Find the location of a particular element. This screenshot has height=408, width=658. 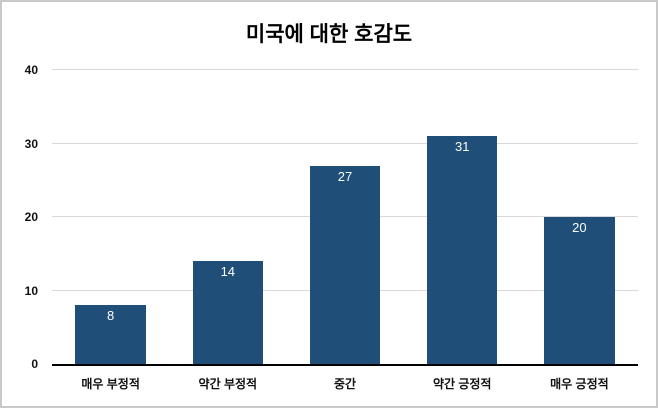

bar: 14 is located at coordinates (227, 312).